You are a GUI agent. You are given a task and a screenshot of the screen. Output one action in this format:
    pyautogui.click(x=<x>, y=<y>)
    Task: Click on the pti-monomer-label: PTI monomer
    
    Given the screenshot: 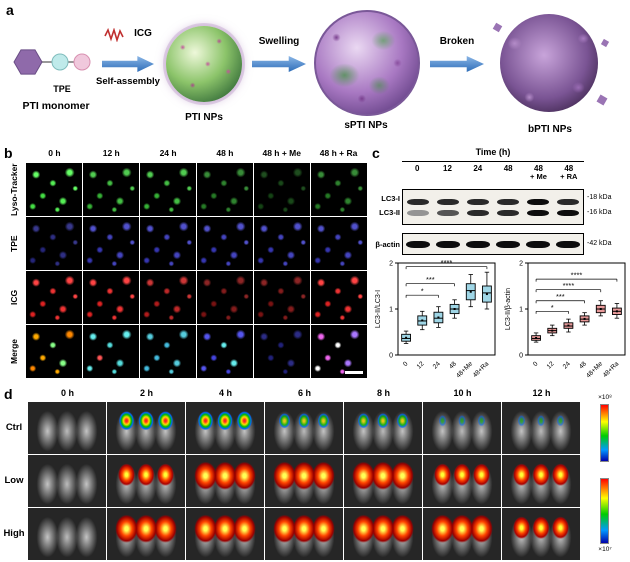 What is the action you would take?
    pyautogui.click(x=56, y=106)
    